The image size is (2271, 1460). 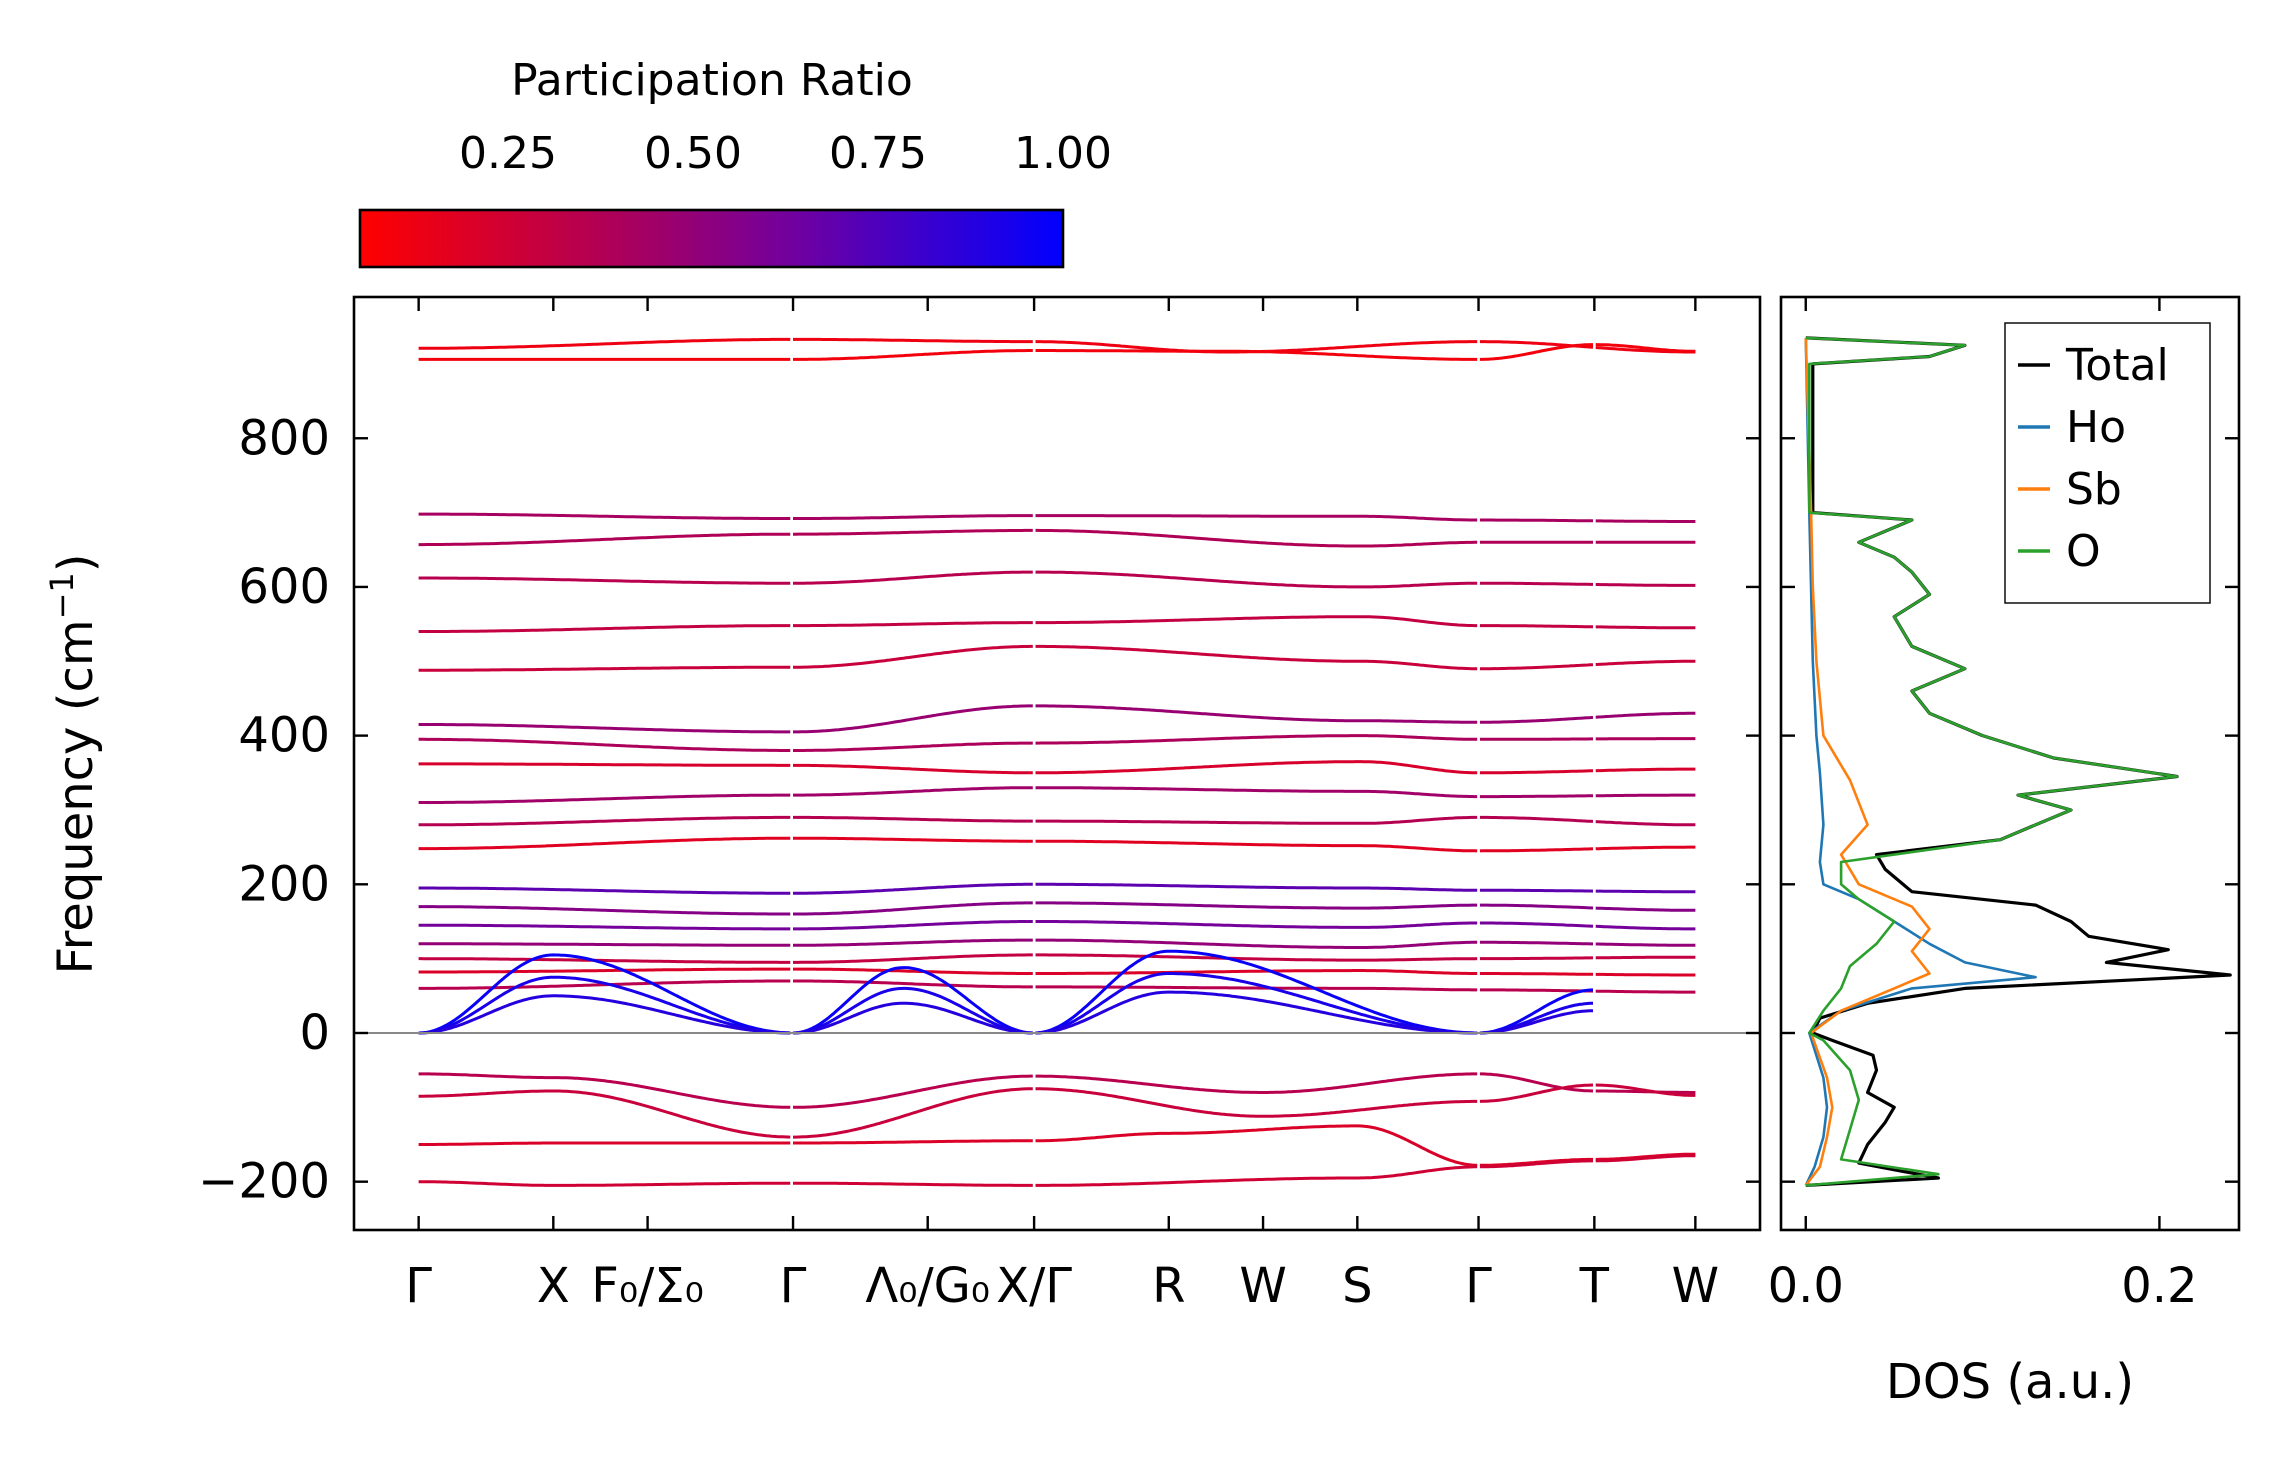 I want to click on path-label: X, so click(x=553, y=1286).